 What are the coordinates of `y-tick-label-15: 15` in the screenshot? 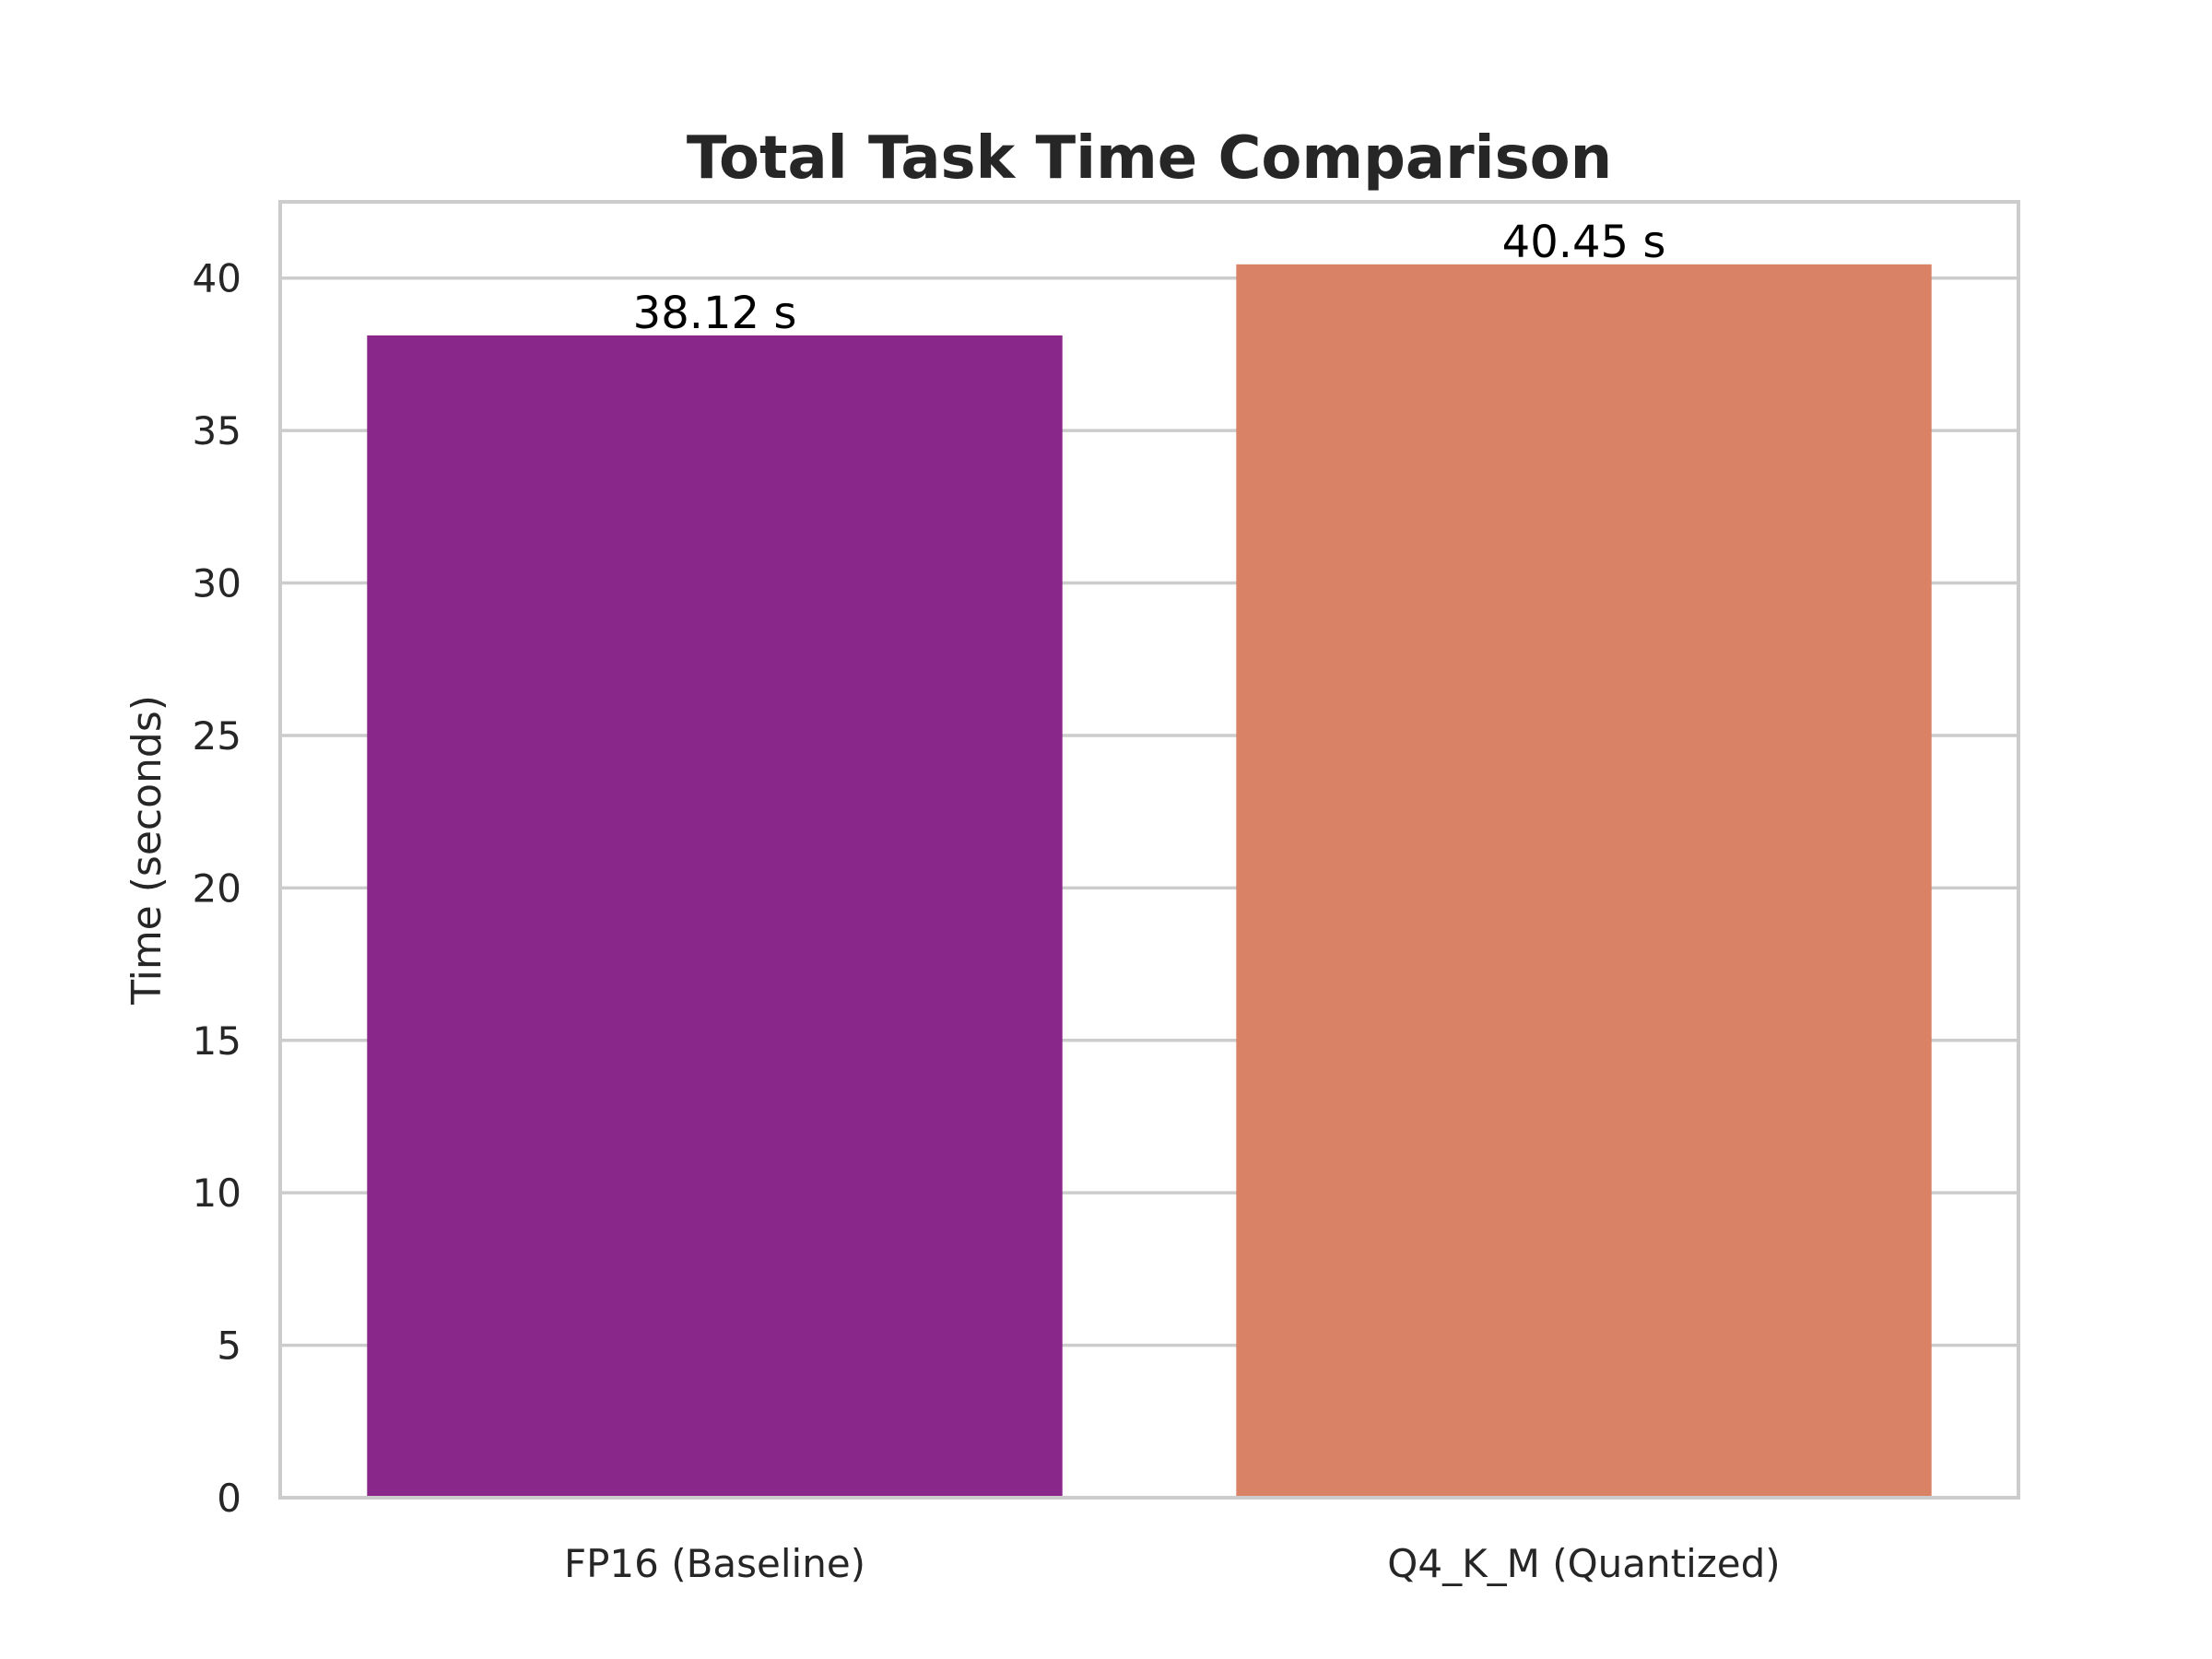 It's located at (217, 1041).